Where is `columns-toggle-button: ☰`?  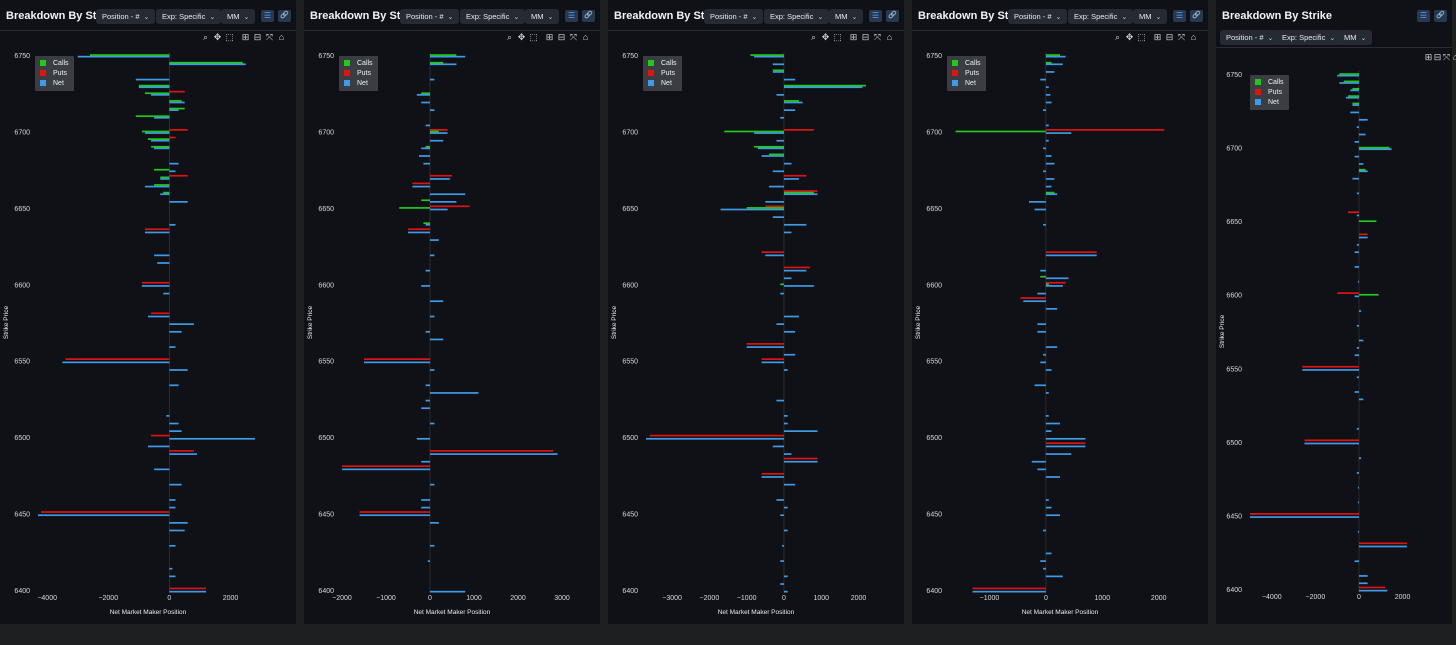
columns-toggle-button: ☰ is located at coordinates (267, 16).